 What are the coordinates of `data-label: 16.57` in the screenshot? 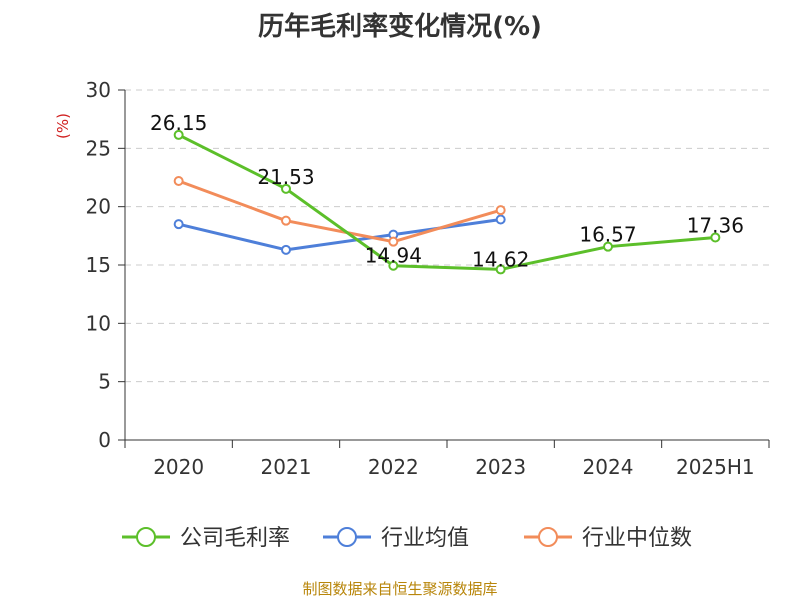 It's located at (607, 235).